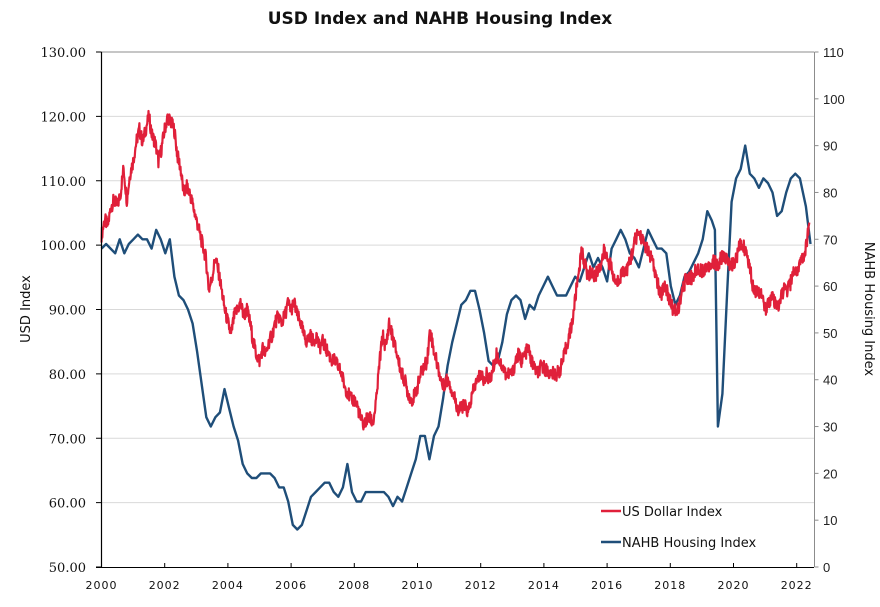 The width and height of the screenshot is (880, 607). I want to click on right-tick-label: 70, so click(830, 239).